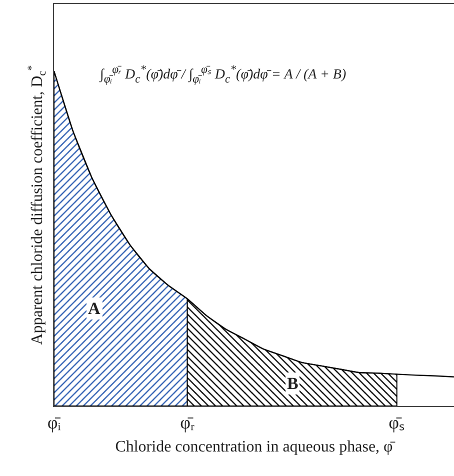  What do you see at coordinates (94, 308) in the screenshot?
I see `annotation: A` at bounding box center [94, 308].